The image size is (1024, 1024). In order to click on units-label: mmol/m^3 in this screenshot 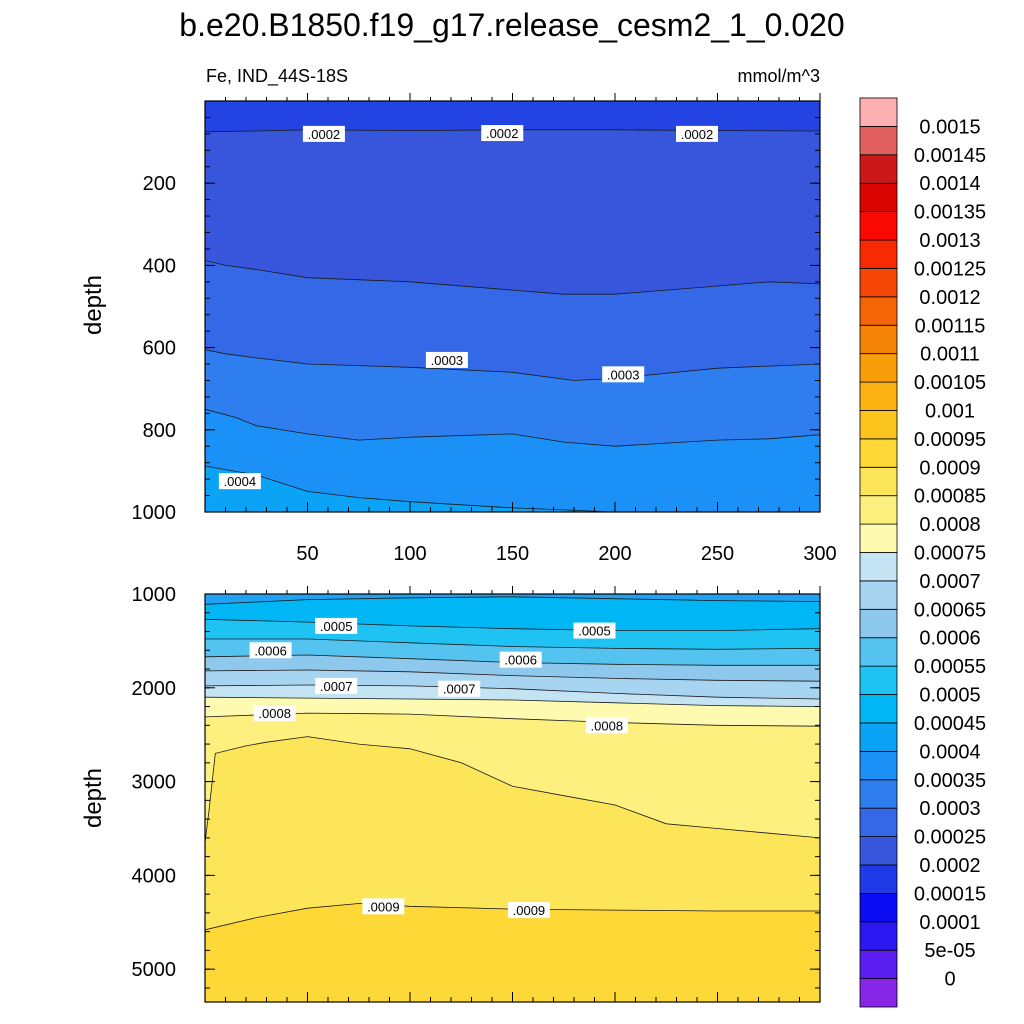, I will do `click(779, 76)`.